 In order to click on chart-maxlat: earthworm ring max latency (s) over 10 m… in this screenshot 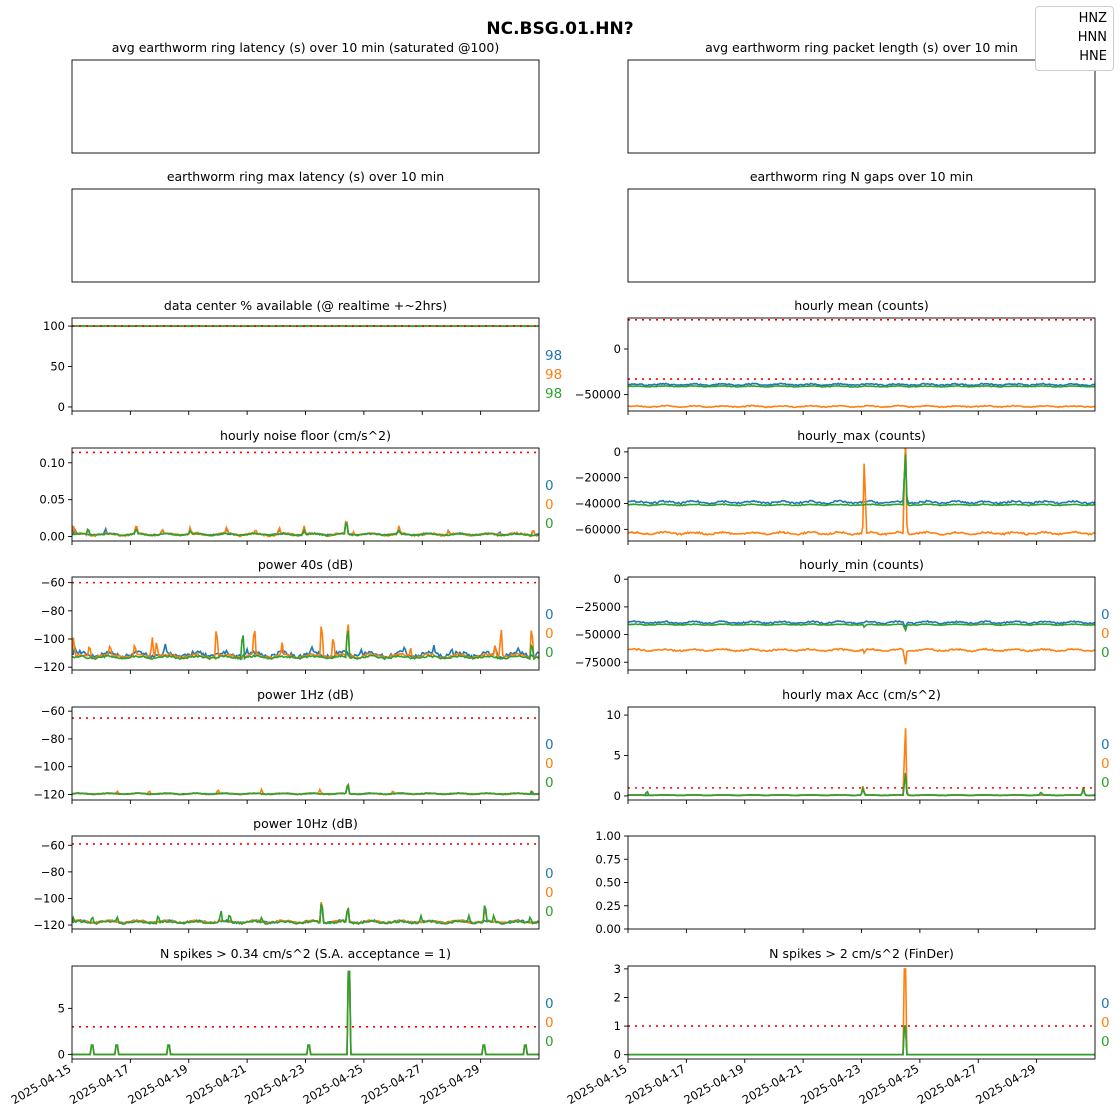, I will do `click(305, 226)`.